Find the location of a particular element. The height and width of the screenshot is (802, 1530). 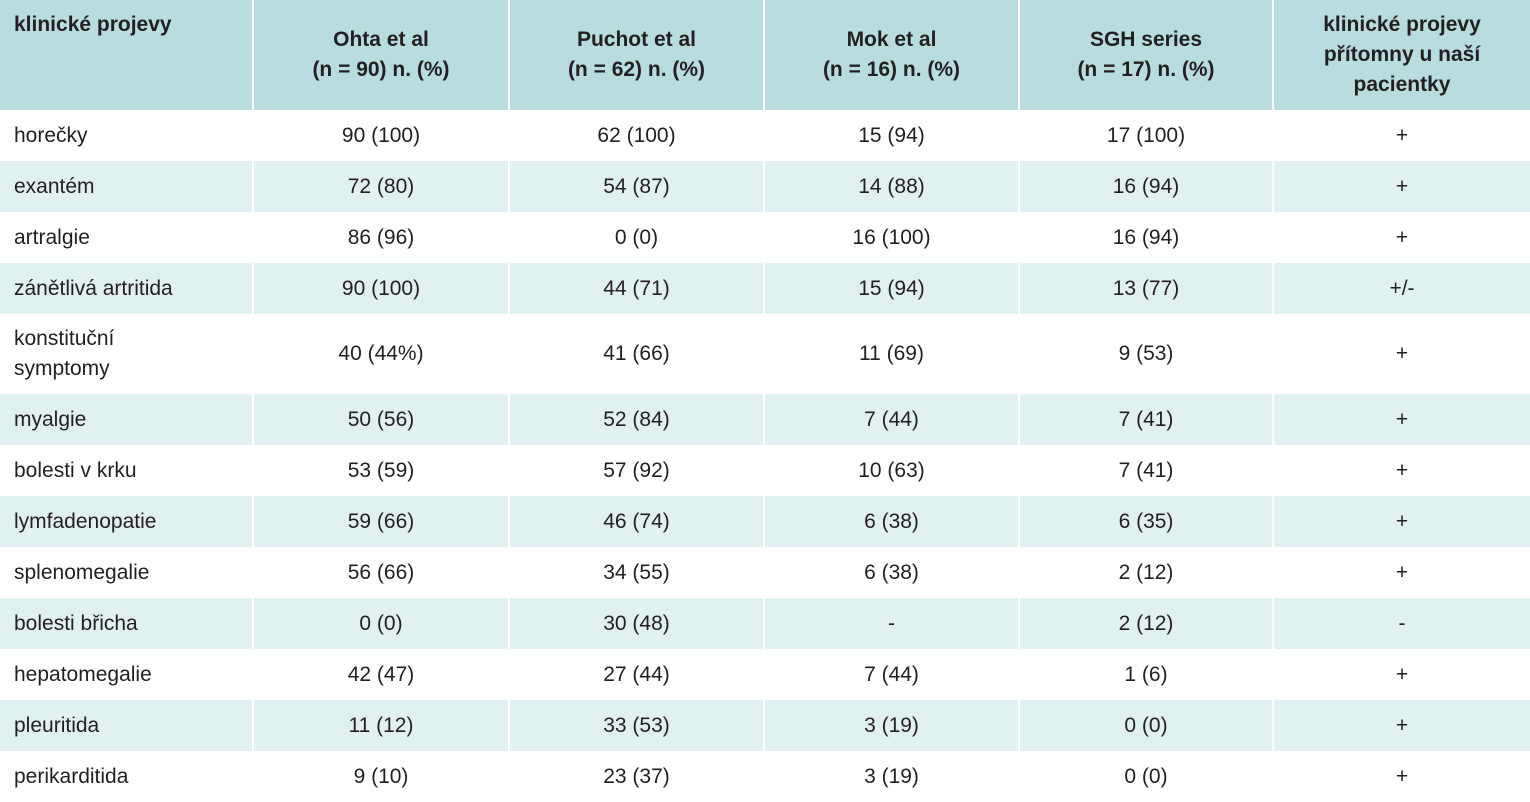

cell-sgh-series: 9 (53) is located at coordinates (1146, 354).